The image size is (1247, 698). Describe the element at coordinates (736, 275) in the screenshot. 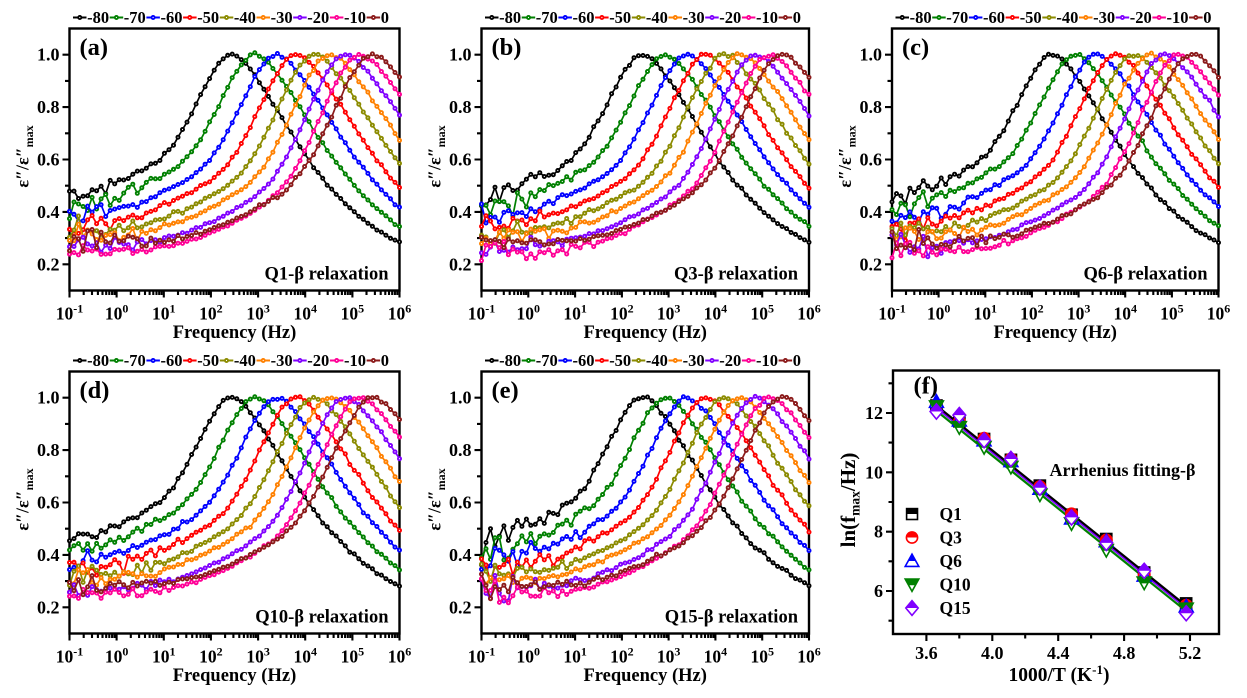

I see `svg-text: Q3-β relaxation` at that location.